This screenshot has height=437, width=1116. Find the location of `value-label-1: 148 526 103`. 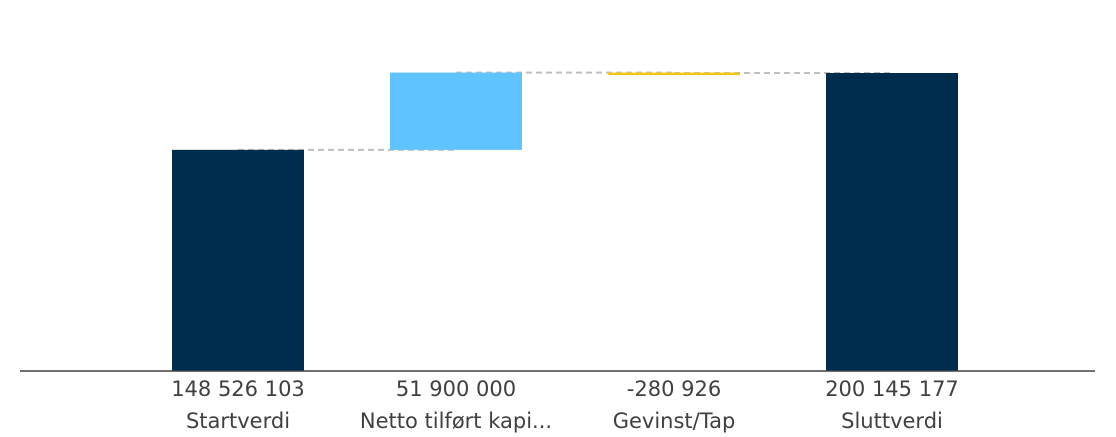

value-label-1: 148 526 103 is located at coordinates (238, 389).